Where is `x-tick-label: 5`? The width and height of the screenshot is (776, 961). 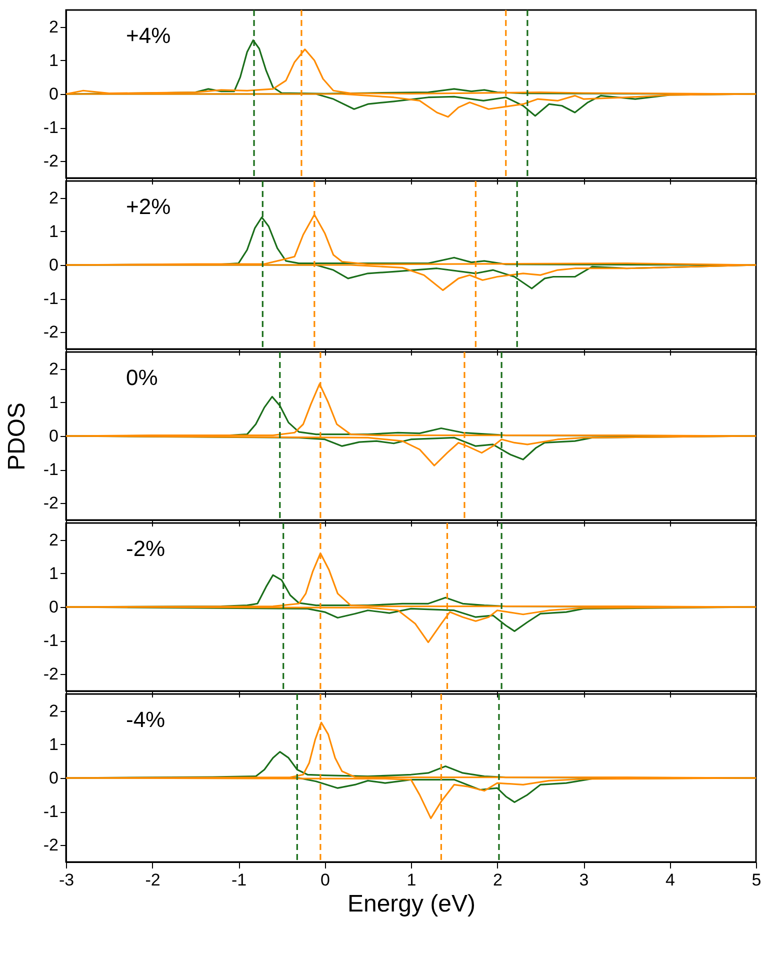 x-tick-label: 5 is located at coordinates (757, 880).